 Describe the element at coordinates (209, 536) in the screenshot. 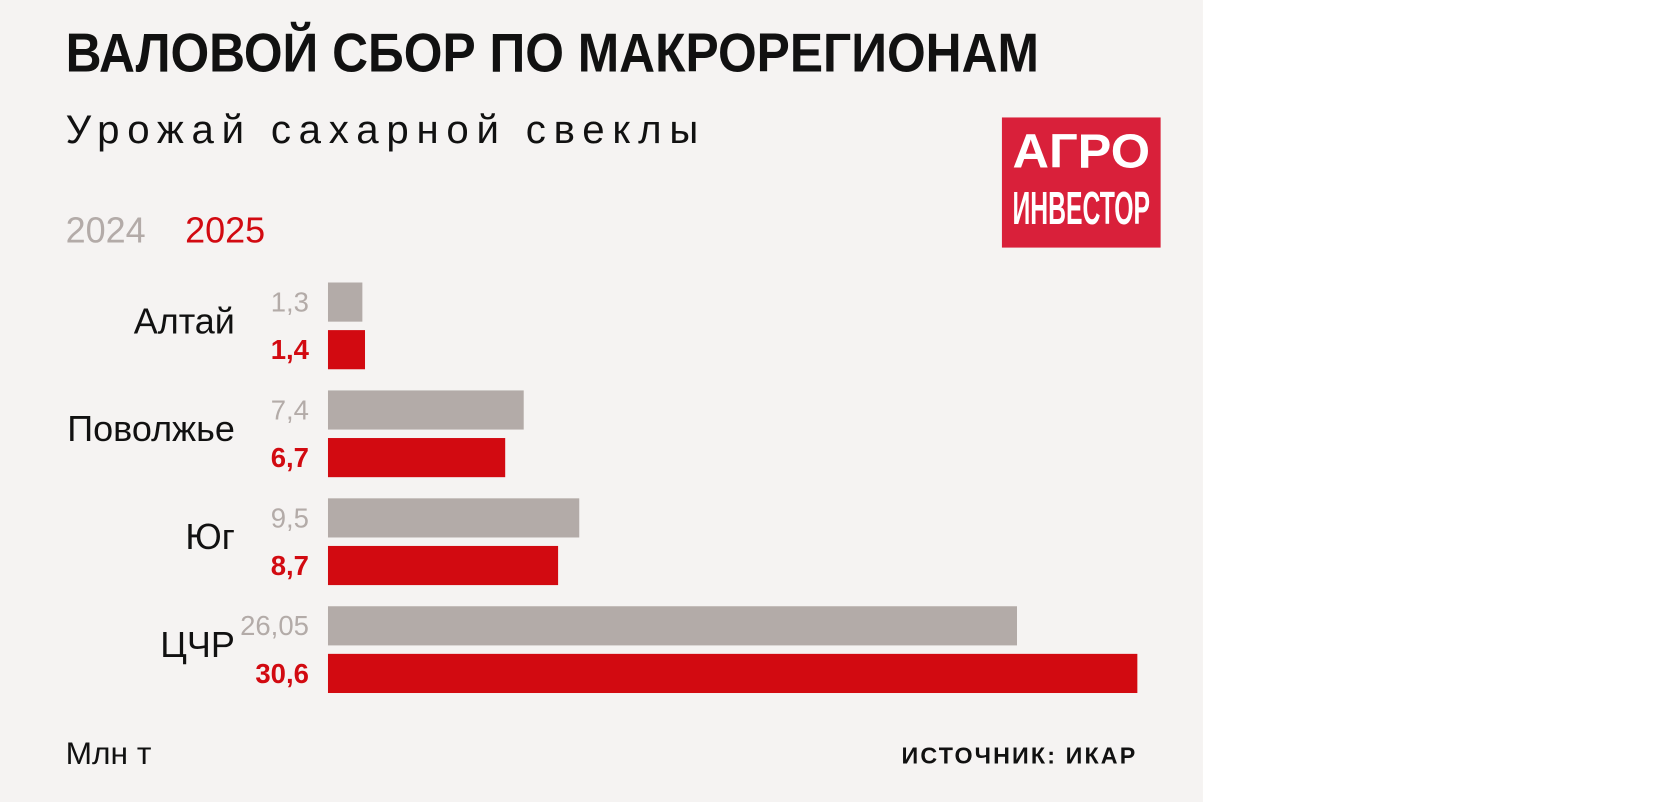

I see `category-label: Юг` at that location.